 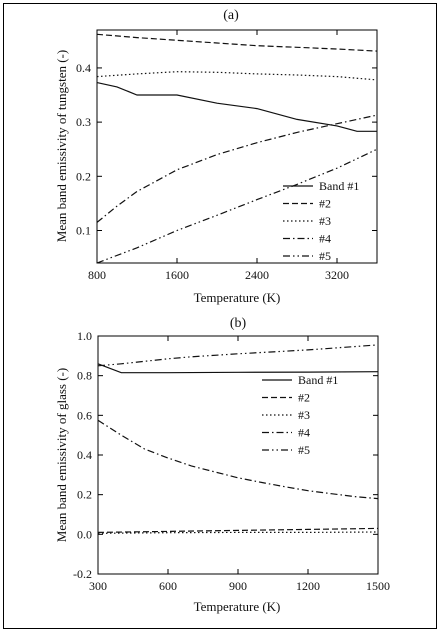 I want to click on chart-a-series-4-line, so click(x=237, y=168).